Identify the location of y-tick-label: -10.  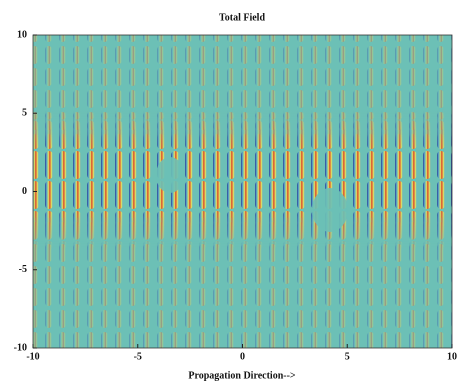
(20, 347).